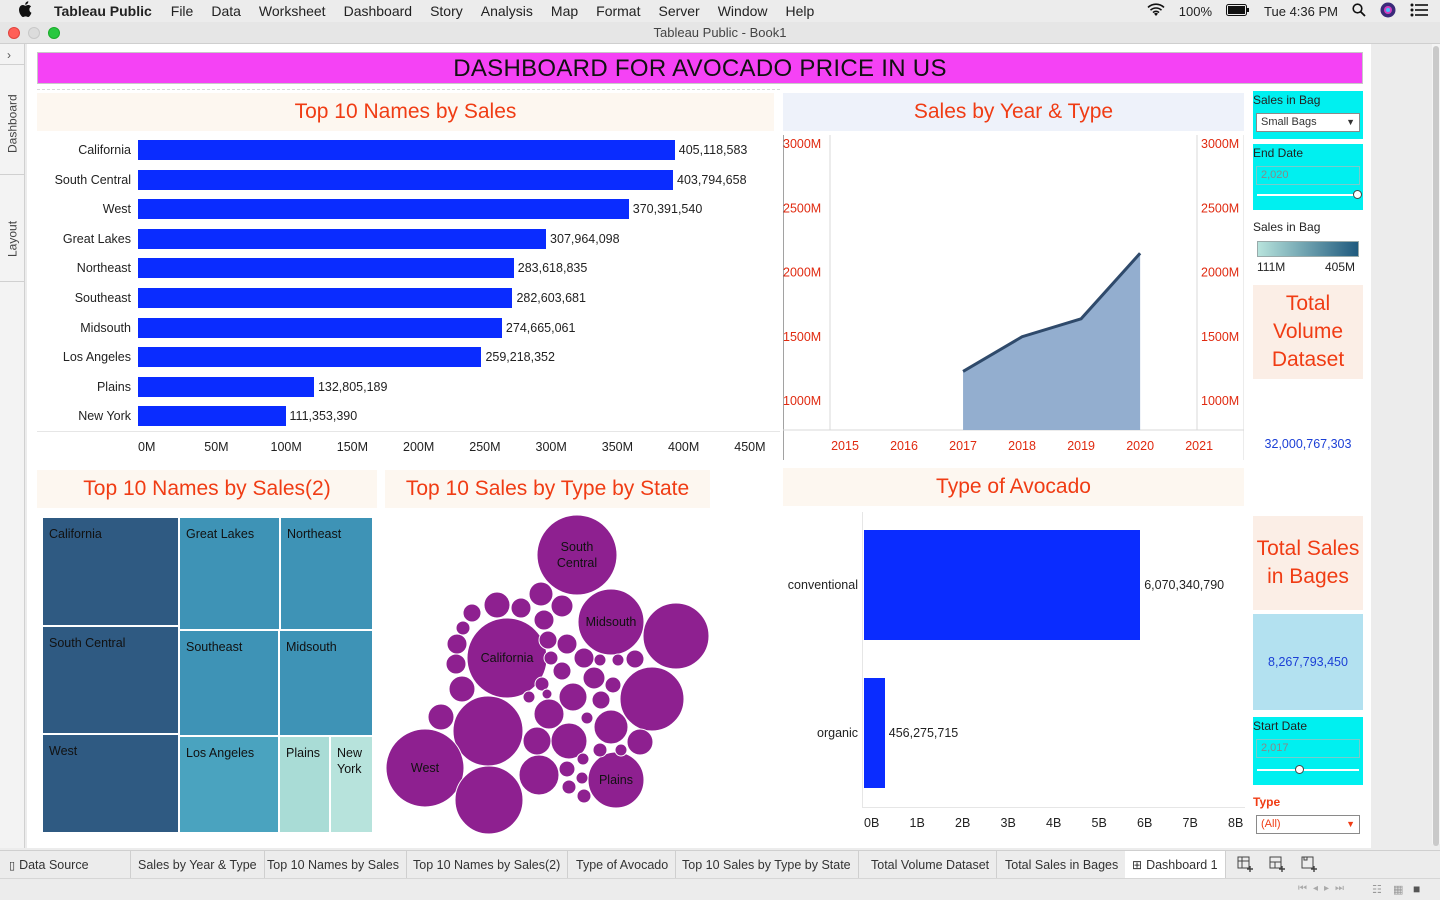 The width and height of the screenshot is (1440, 900). What do you see at coordinates (207, 489) in the screenshot?
I see `sheet-title-top10-sales2: Top 10 Names by Sales(2)` at bounding box center [207, 489].